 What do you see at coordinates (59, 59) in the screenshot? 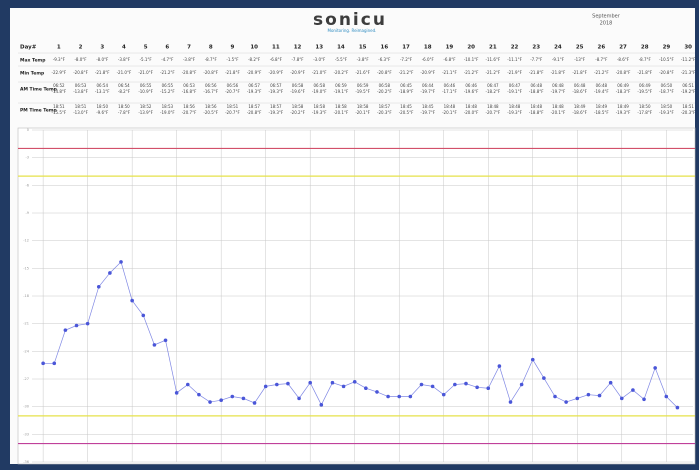
I see `max-cell: -9.3°F` at bounding box center [59, 59].